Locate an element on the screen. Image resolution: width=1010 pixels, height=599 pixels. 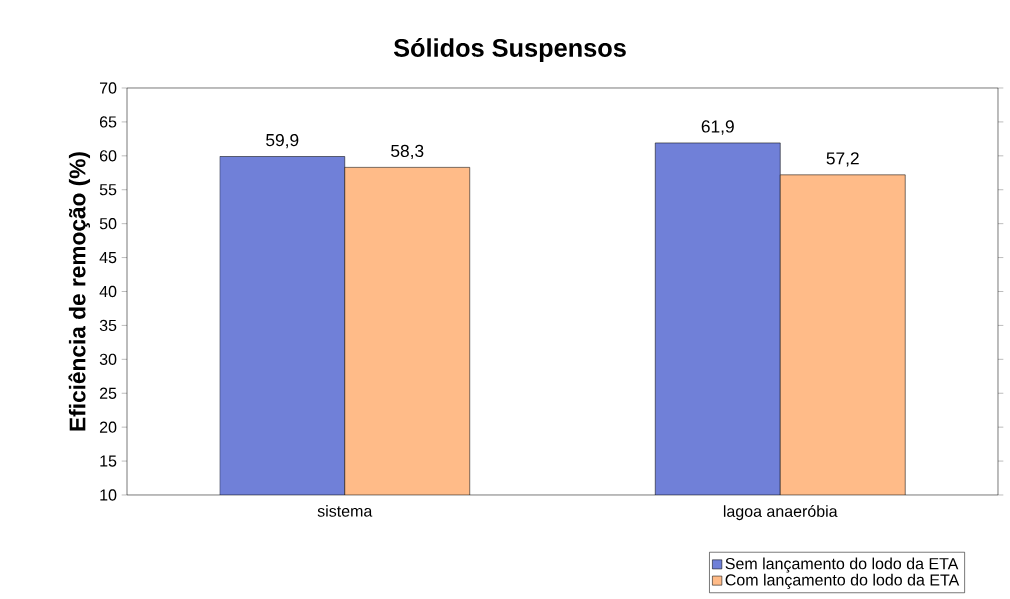
y-tick-label: 65 is located at coordinates (108, 122).